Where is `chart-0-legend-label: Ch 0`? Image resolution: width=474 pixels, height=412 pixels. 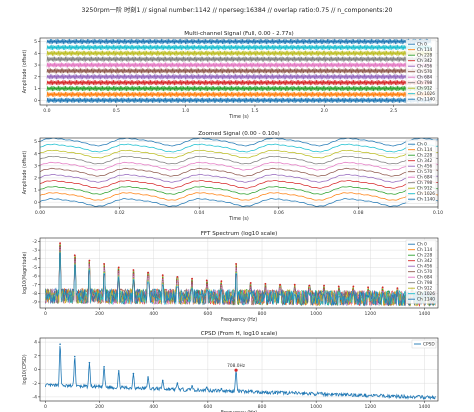 chart-0-legend-label: Ch 0 is located at coordinates (422, 45).